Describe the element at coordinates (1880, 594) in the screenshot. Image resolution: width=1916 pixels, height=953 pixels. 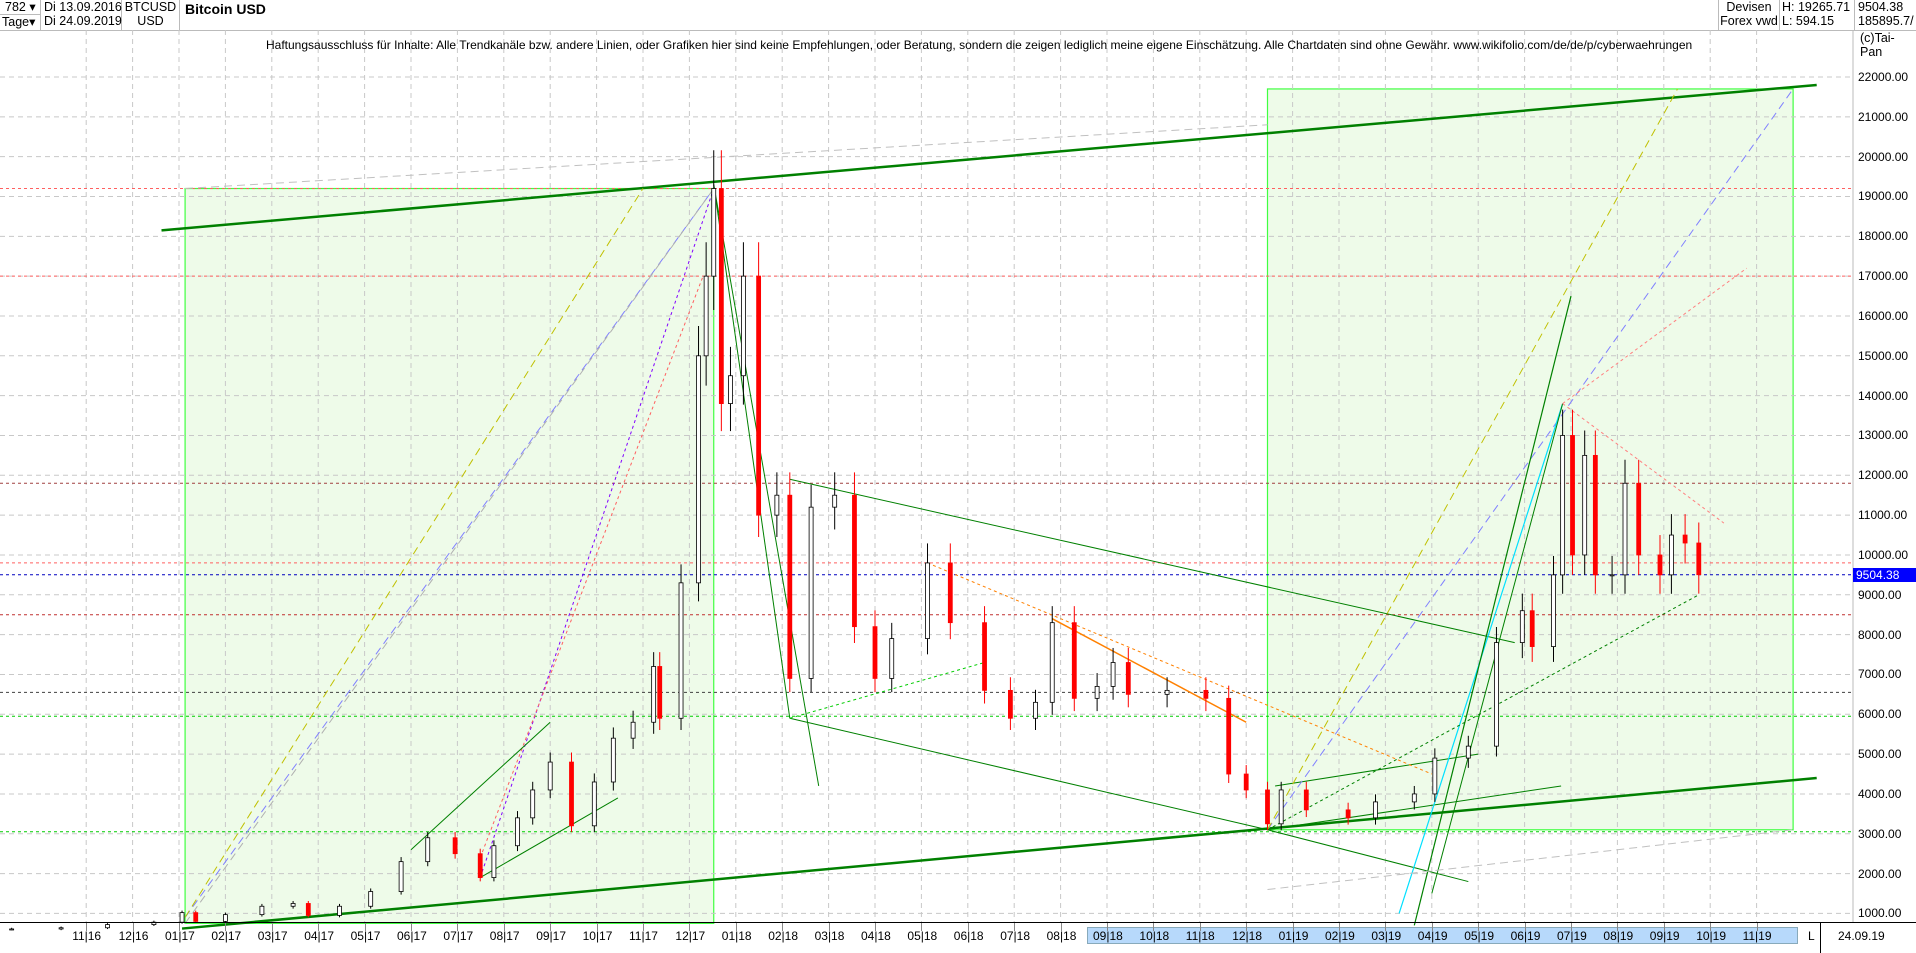
I see `y-tick-label: 9000.00` at that location.